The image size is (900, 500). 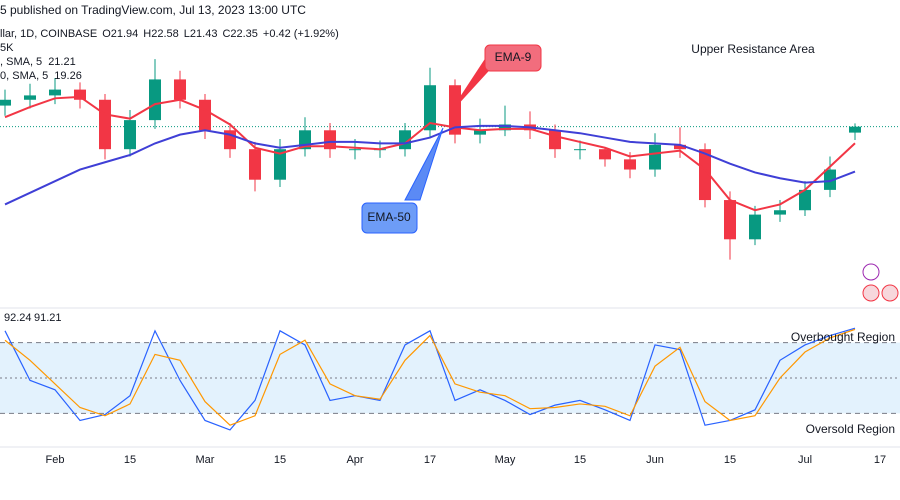 I want to click on ohlc-label: H, so click(x=147, y=34).